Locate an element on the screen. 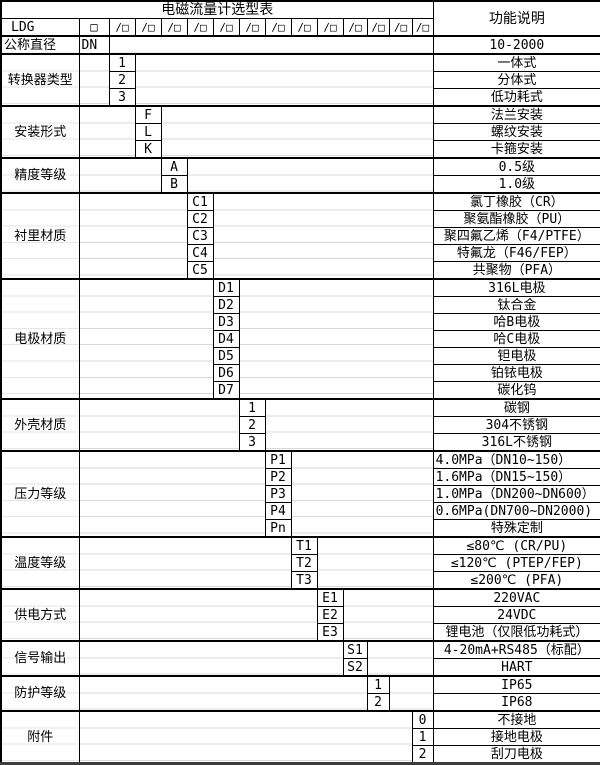 The width and height of the screenshot is (600, 765). description-cell: 0.5级 is located at coordinates (516, 166).